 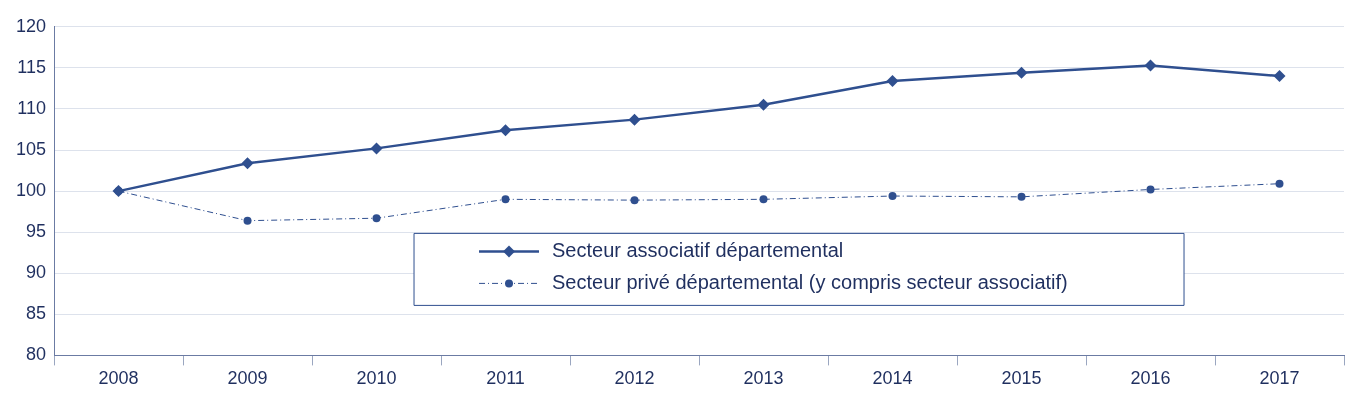 I want to click on x-tick-label: 2008, so click(x=118, y=378).